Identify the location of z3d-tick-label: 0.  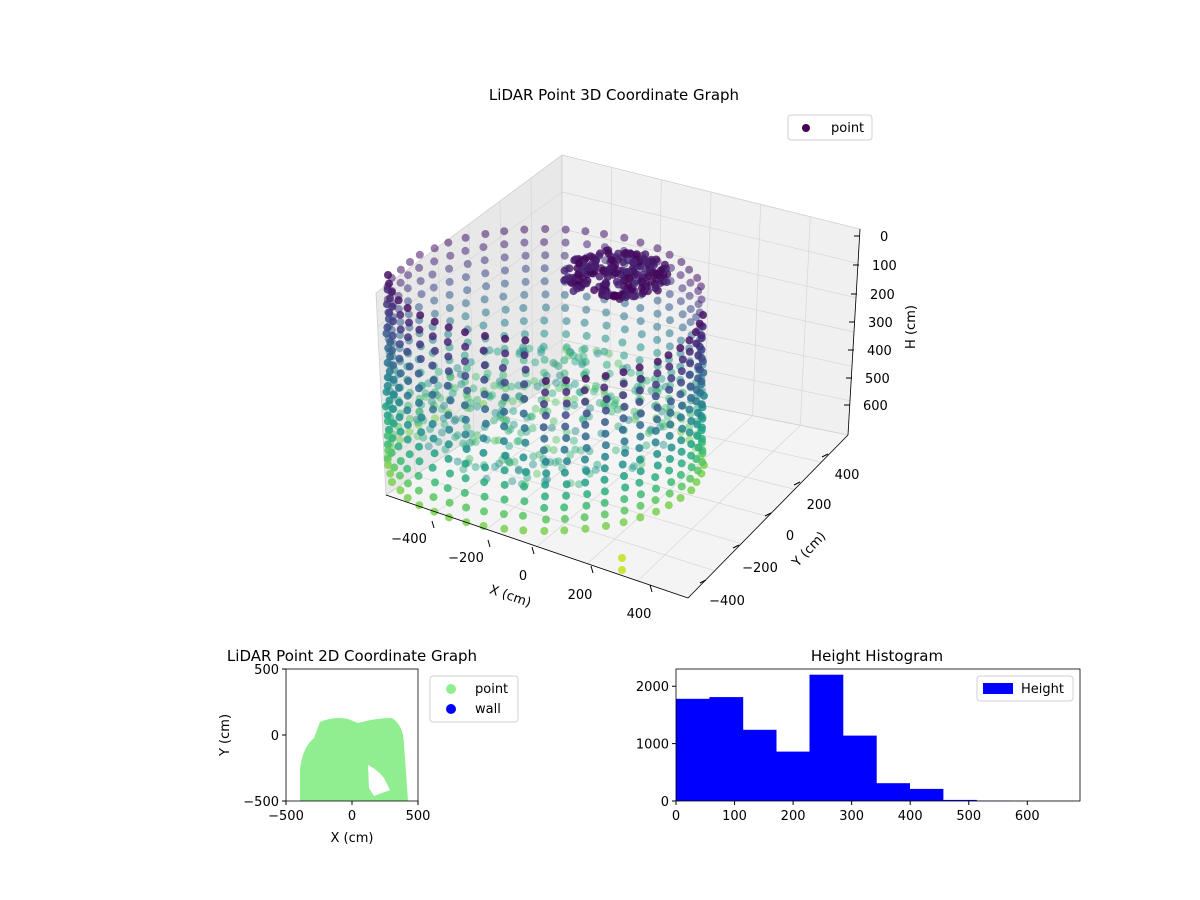
(884, 237).